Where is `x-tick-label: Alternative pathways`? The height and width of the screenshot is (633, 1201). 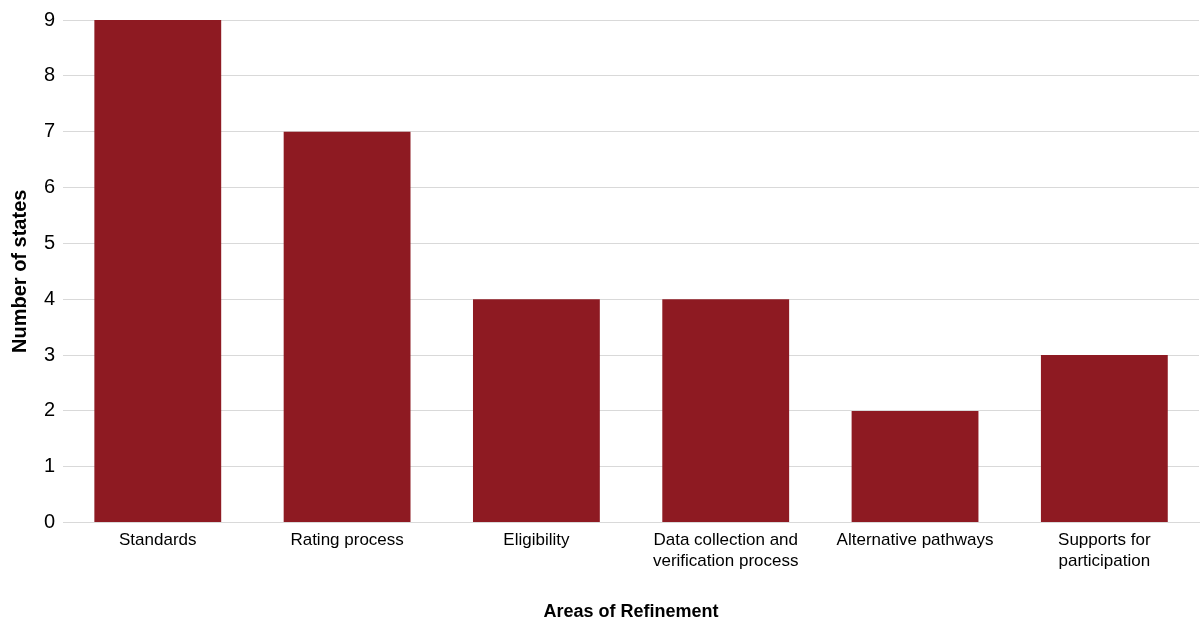
x-tick-label: Alternative pathways is located at coordinates (915, 540).